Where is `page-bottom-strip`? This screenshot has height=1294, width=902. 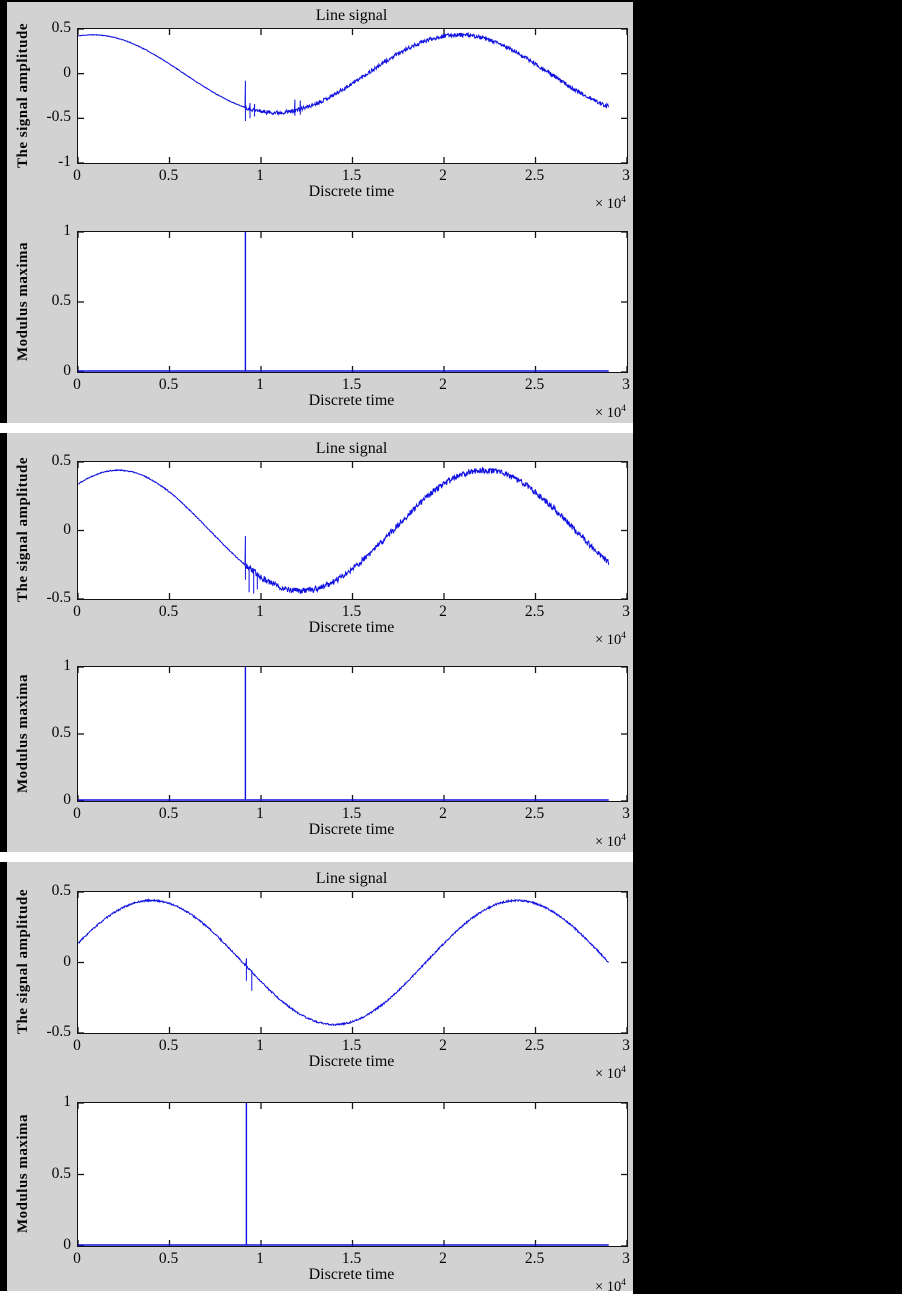 page-bottom-strip is located at coordinates (316, 1292).